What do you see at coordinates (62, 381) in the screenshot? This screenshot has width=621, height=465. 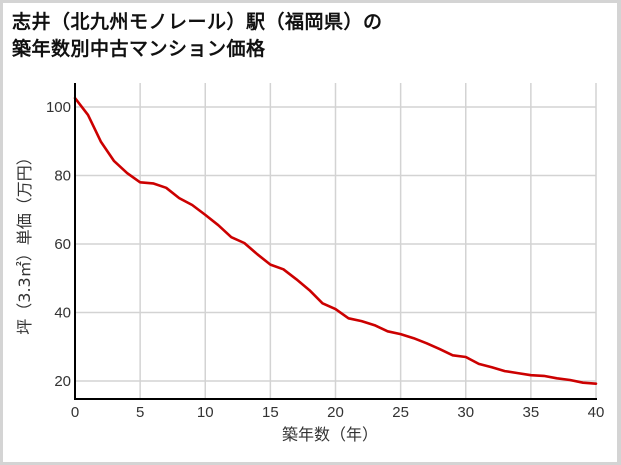 I see `y-tick-label: 20` at bounding box center [62, 381].